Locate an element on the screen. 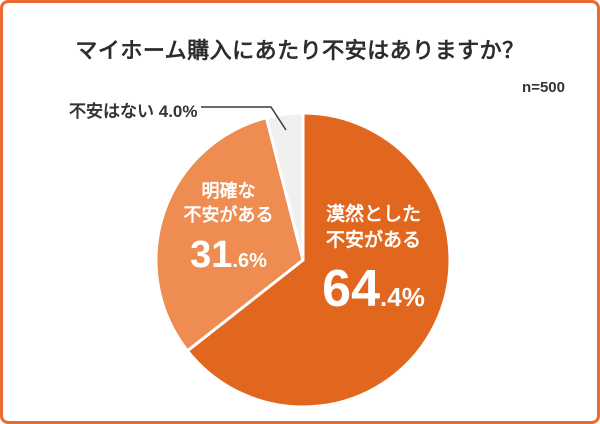 Image resolution: width=600 pixels, height=424 pixels. slice-label-vague-anxiety: 漠然とした 不安がある 64.4% is located at coordinates (373, 258).